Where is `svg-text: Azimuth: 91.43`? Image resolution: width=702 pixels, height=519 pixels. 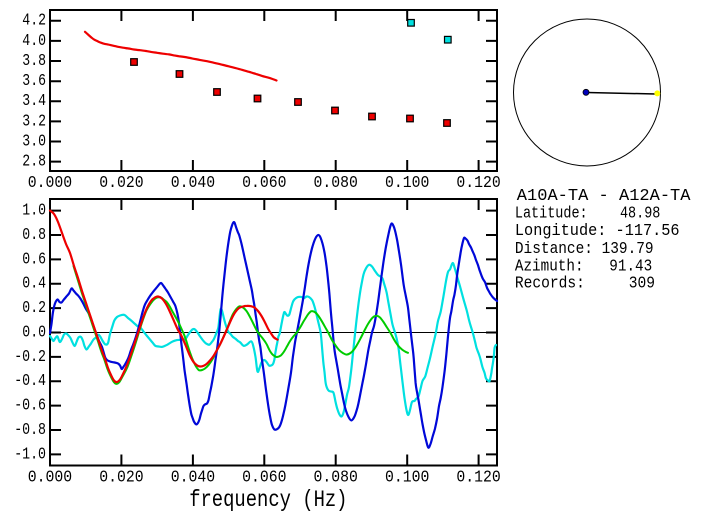 svg-text: Azimuth: 91.43 is located at coordinates (583, 266).